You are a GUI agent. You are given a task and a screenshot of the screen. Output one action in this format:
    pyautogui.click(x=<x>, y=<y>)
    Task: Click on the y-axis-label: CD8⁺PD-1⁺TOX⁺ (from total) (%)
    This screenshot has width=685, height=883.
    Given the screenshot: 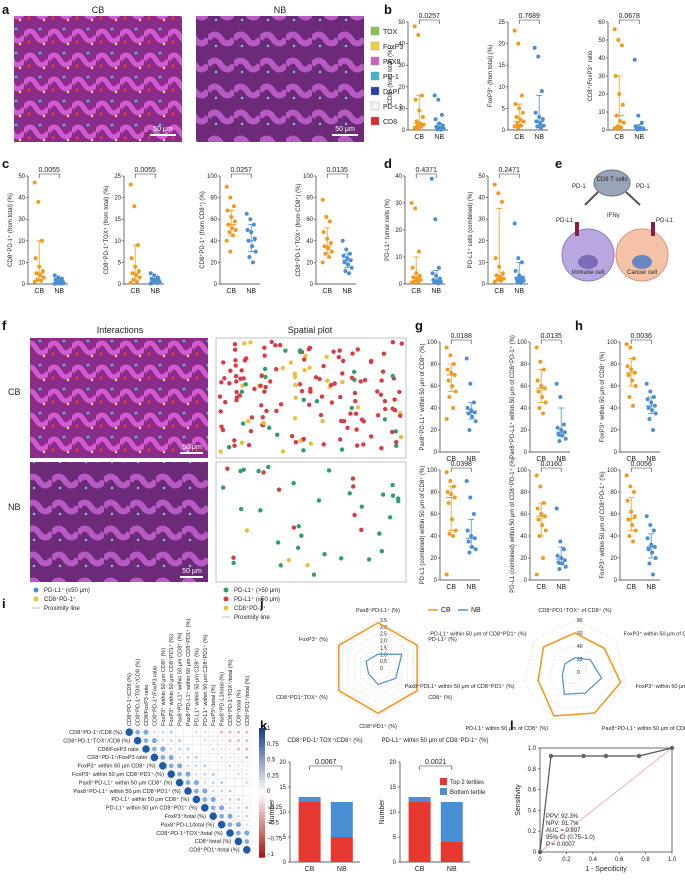 What is the action you would take?
    pyautogui.click(x=106, y=229)
    